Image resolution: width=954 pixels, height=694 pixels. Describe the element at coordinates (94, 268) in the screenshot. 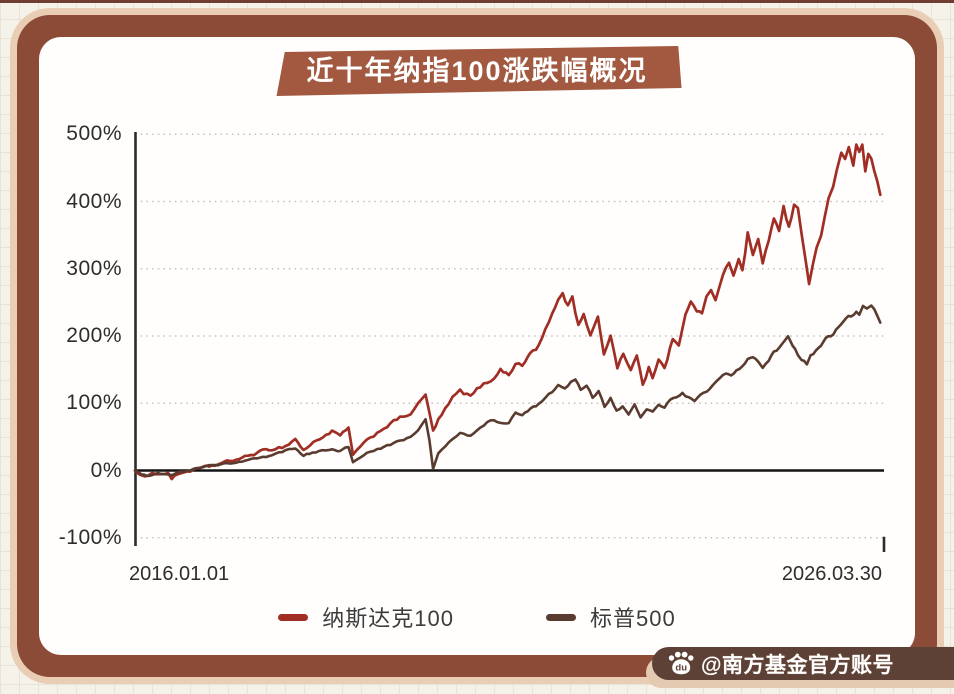

I see `y-tick-label-300: 300%` at that location.